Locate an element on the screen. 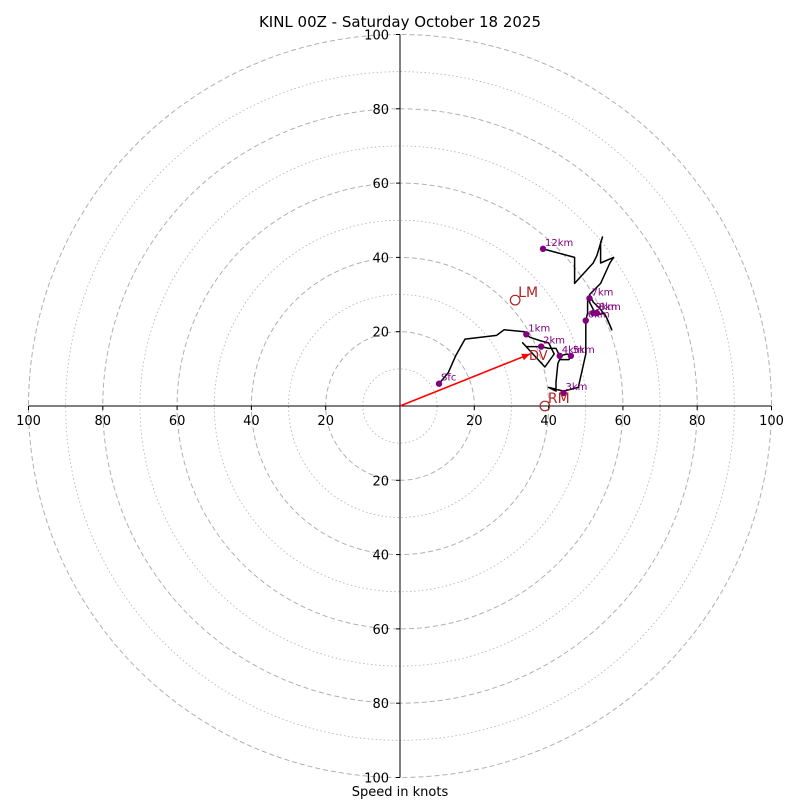 This screenshot has height=800, width=800. height-marker-label: 8km is located at coordinates (610, 307).